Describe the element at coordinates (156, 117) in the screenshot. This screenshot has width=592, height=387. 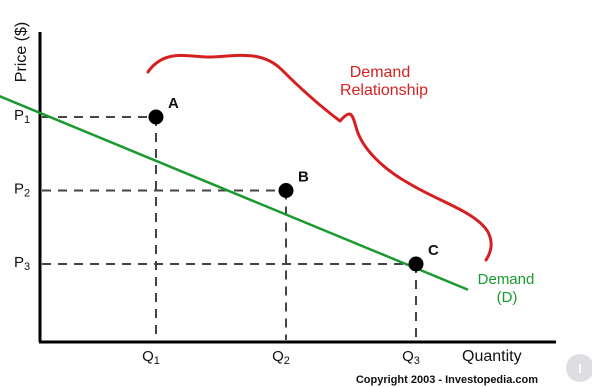
I see `point-a` at that location.